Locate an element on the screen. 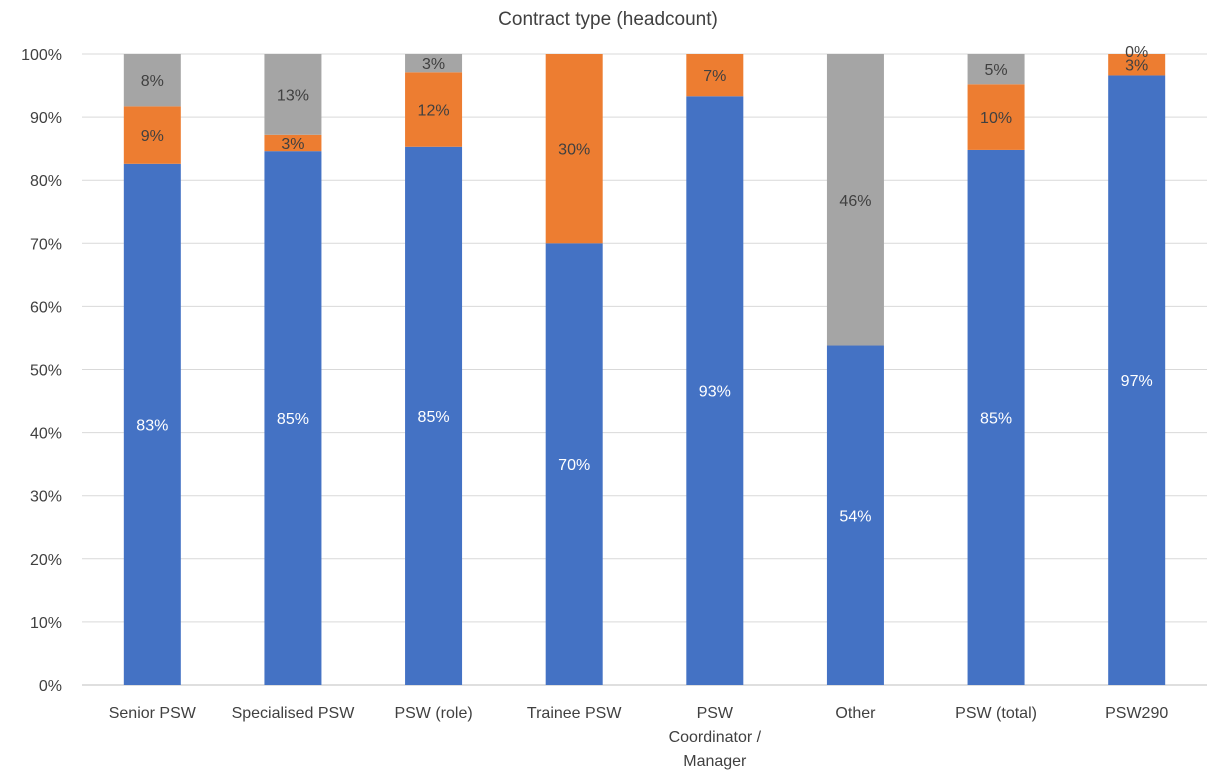 Image resolution: width=1217 pixels, height=774 pixels. x-category-label: Other is located at coordinates (855, 713).